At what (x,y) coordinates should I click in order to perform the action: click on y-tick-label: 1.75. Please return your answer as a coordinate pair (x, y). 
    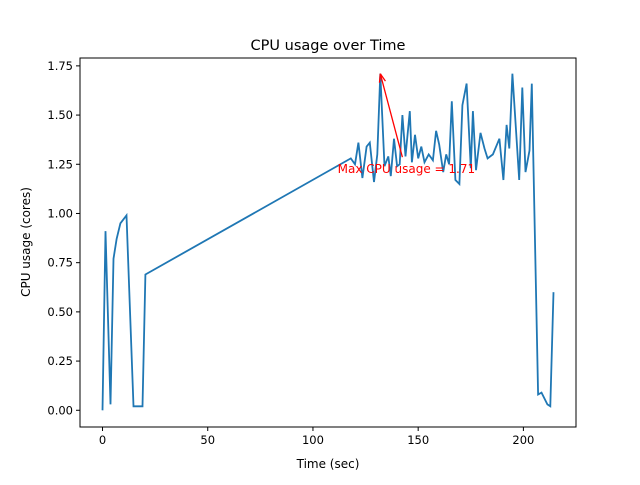
    Looking at the image, I should click on (60, 66).